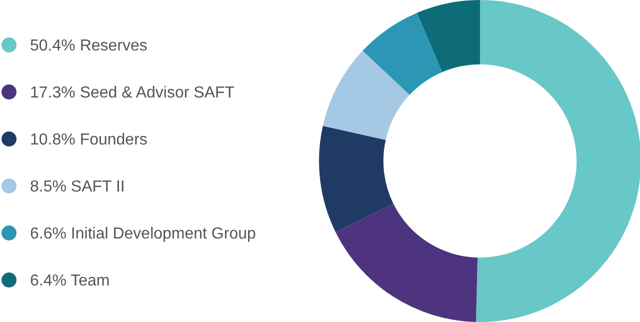  Describe the element at coordinates (89, 140) in the screenshot. I see `legend-label: 10.8% Founders` at that location.